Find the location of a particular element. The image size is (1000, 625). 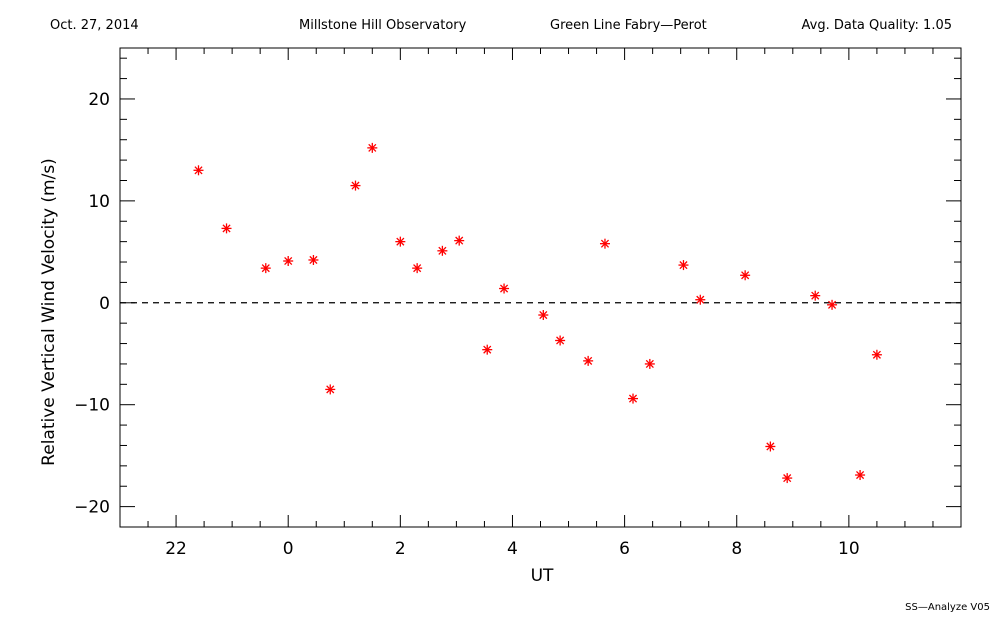

header-instrument: Green Line Fabry—Perot is located at coordinates (628, 25).